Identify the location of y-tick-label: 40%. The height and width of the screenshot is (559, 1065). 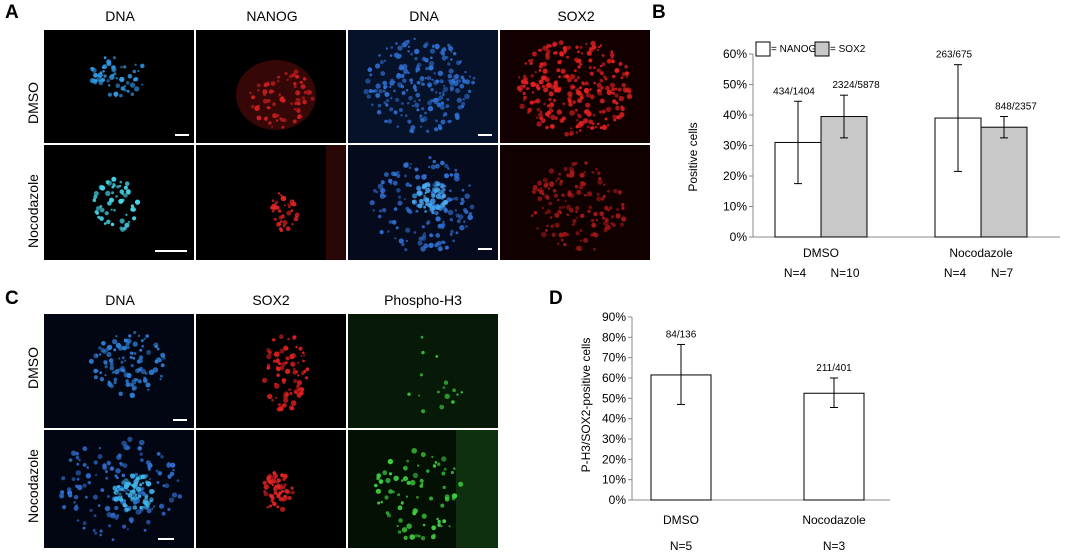
(735, 115).